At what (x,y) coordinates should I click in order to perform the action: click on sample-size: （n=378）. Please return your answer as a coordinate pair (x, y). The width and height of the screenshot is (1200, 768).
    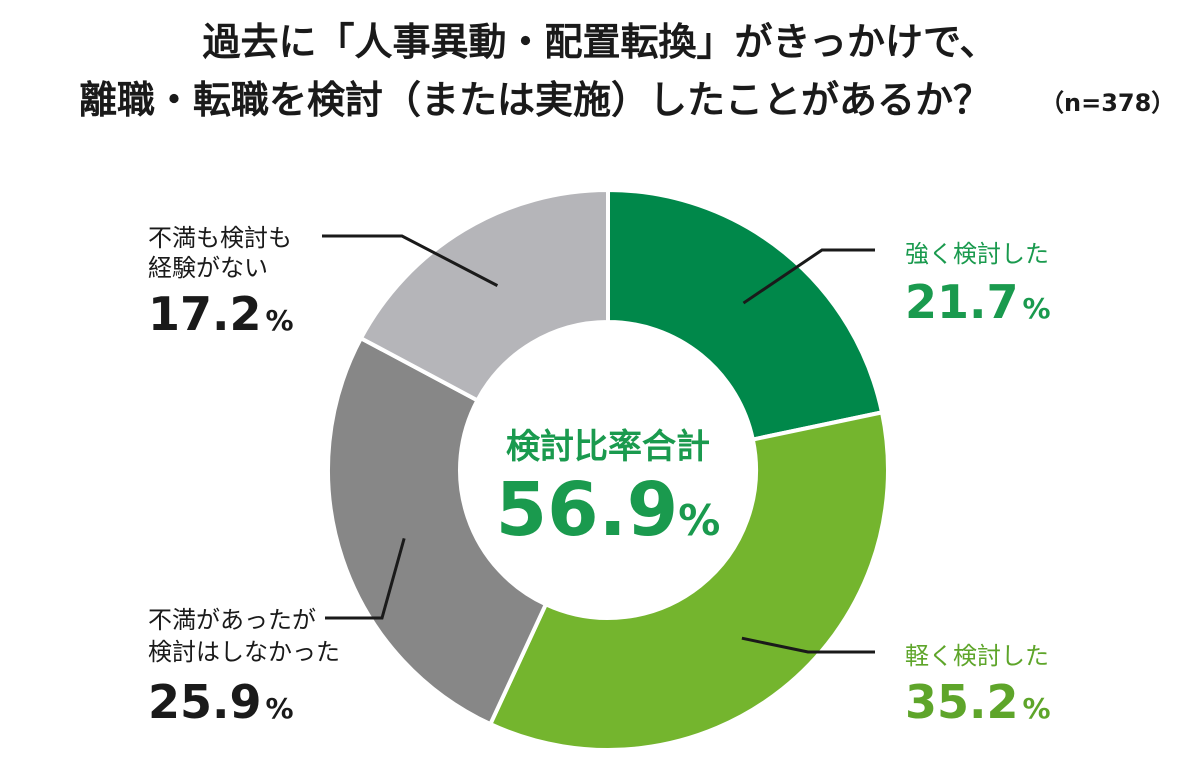
    Looking at the image, I should click on (1107, 103).